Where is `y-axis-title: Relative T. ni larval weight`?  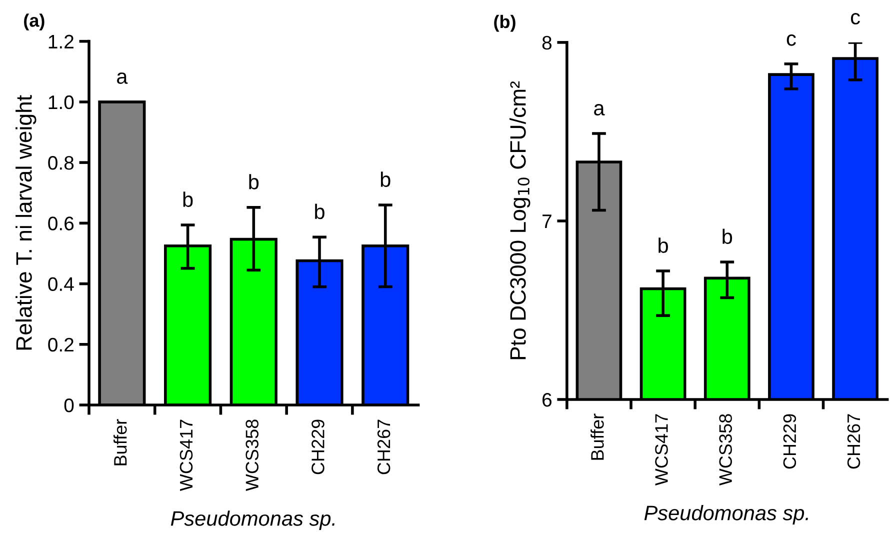 y-axis-title: Relative T. ni larval weight is located at coordinates (26, 222).